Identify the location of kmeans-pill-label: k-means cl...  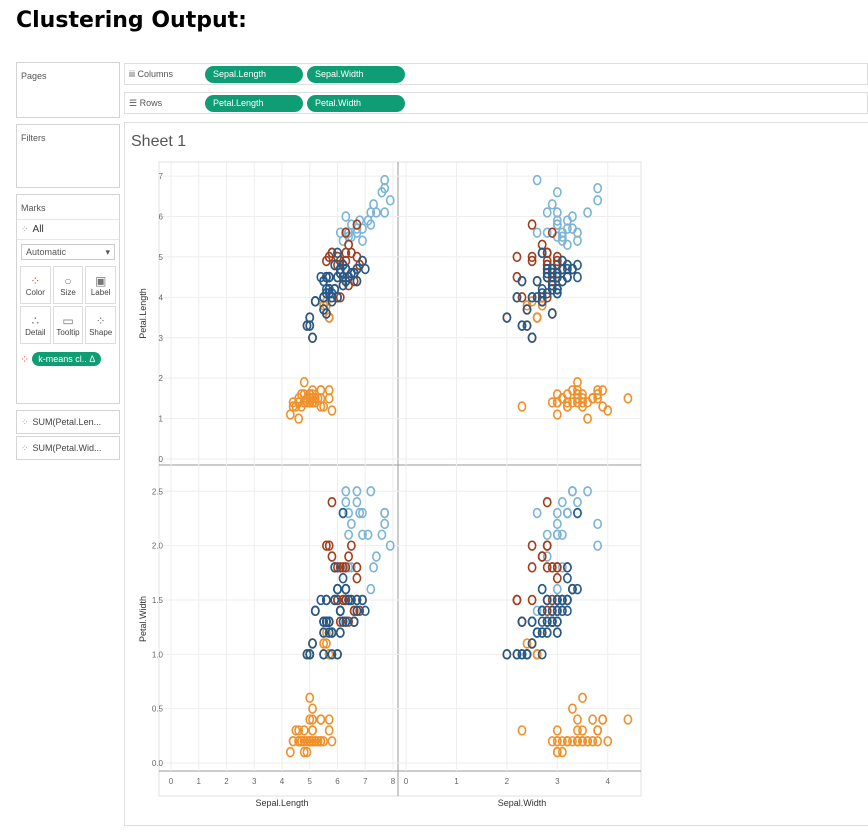
(62, 359).